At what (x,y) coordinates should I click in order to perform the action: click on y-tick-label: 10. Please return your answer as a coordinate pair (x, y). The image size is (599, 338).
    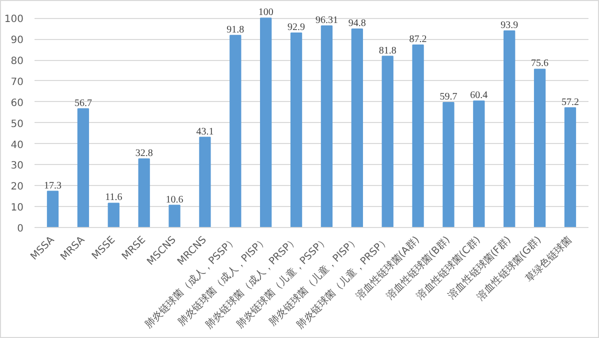
    Looking at the image, I should click on (17, 208).